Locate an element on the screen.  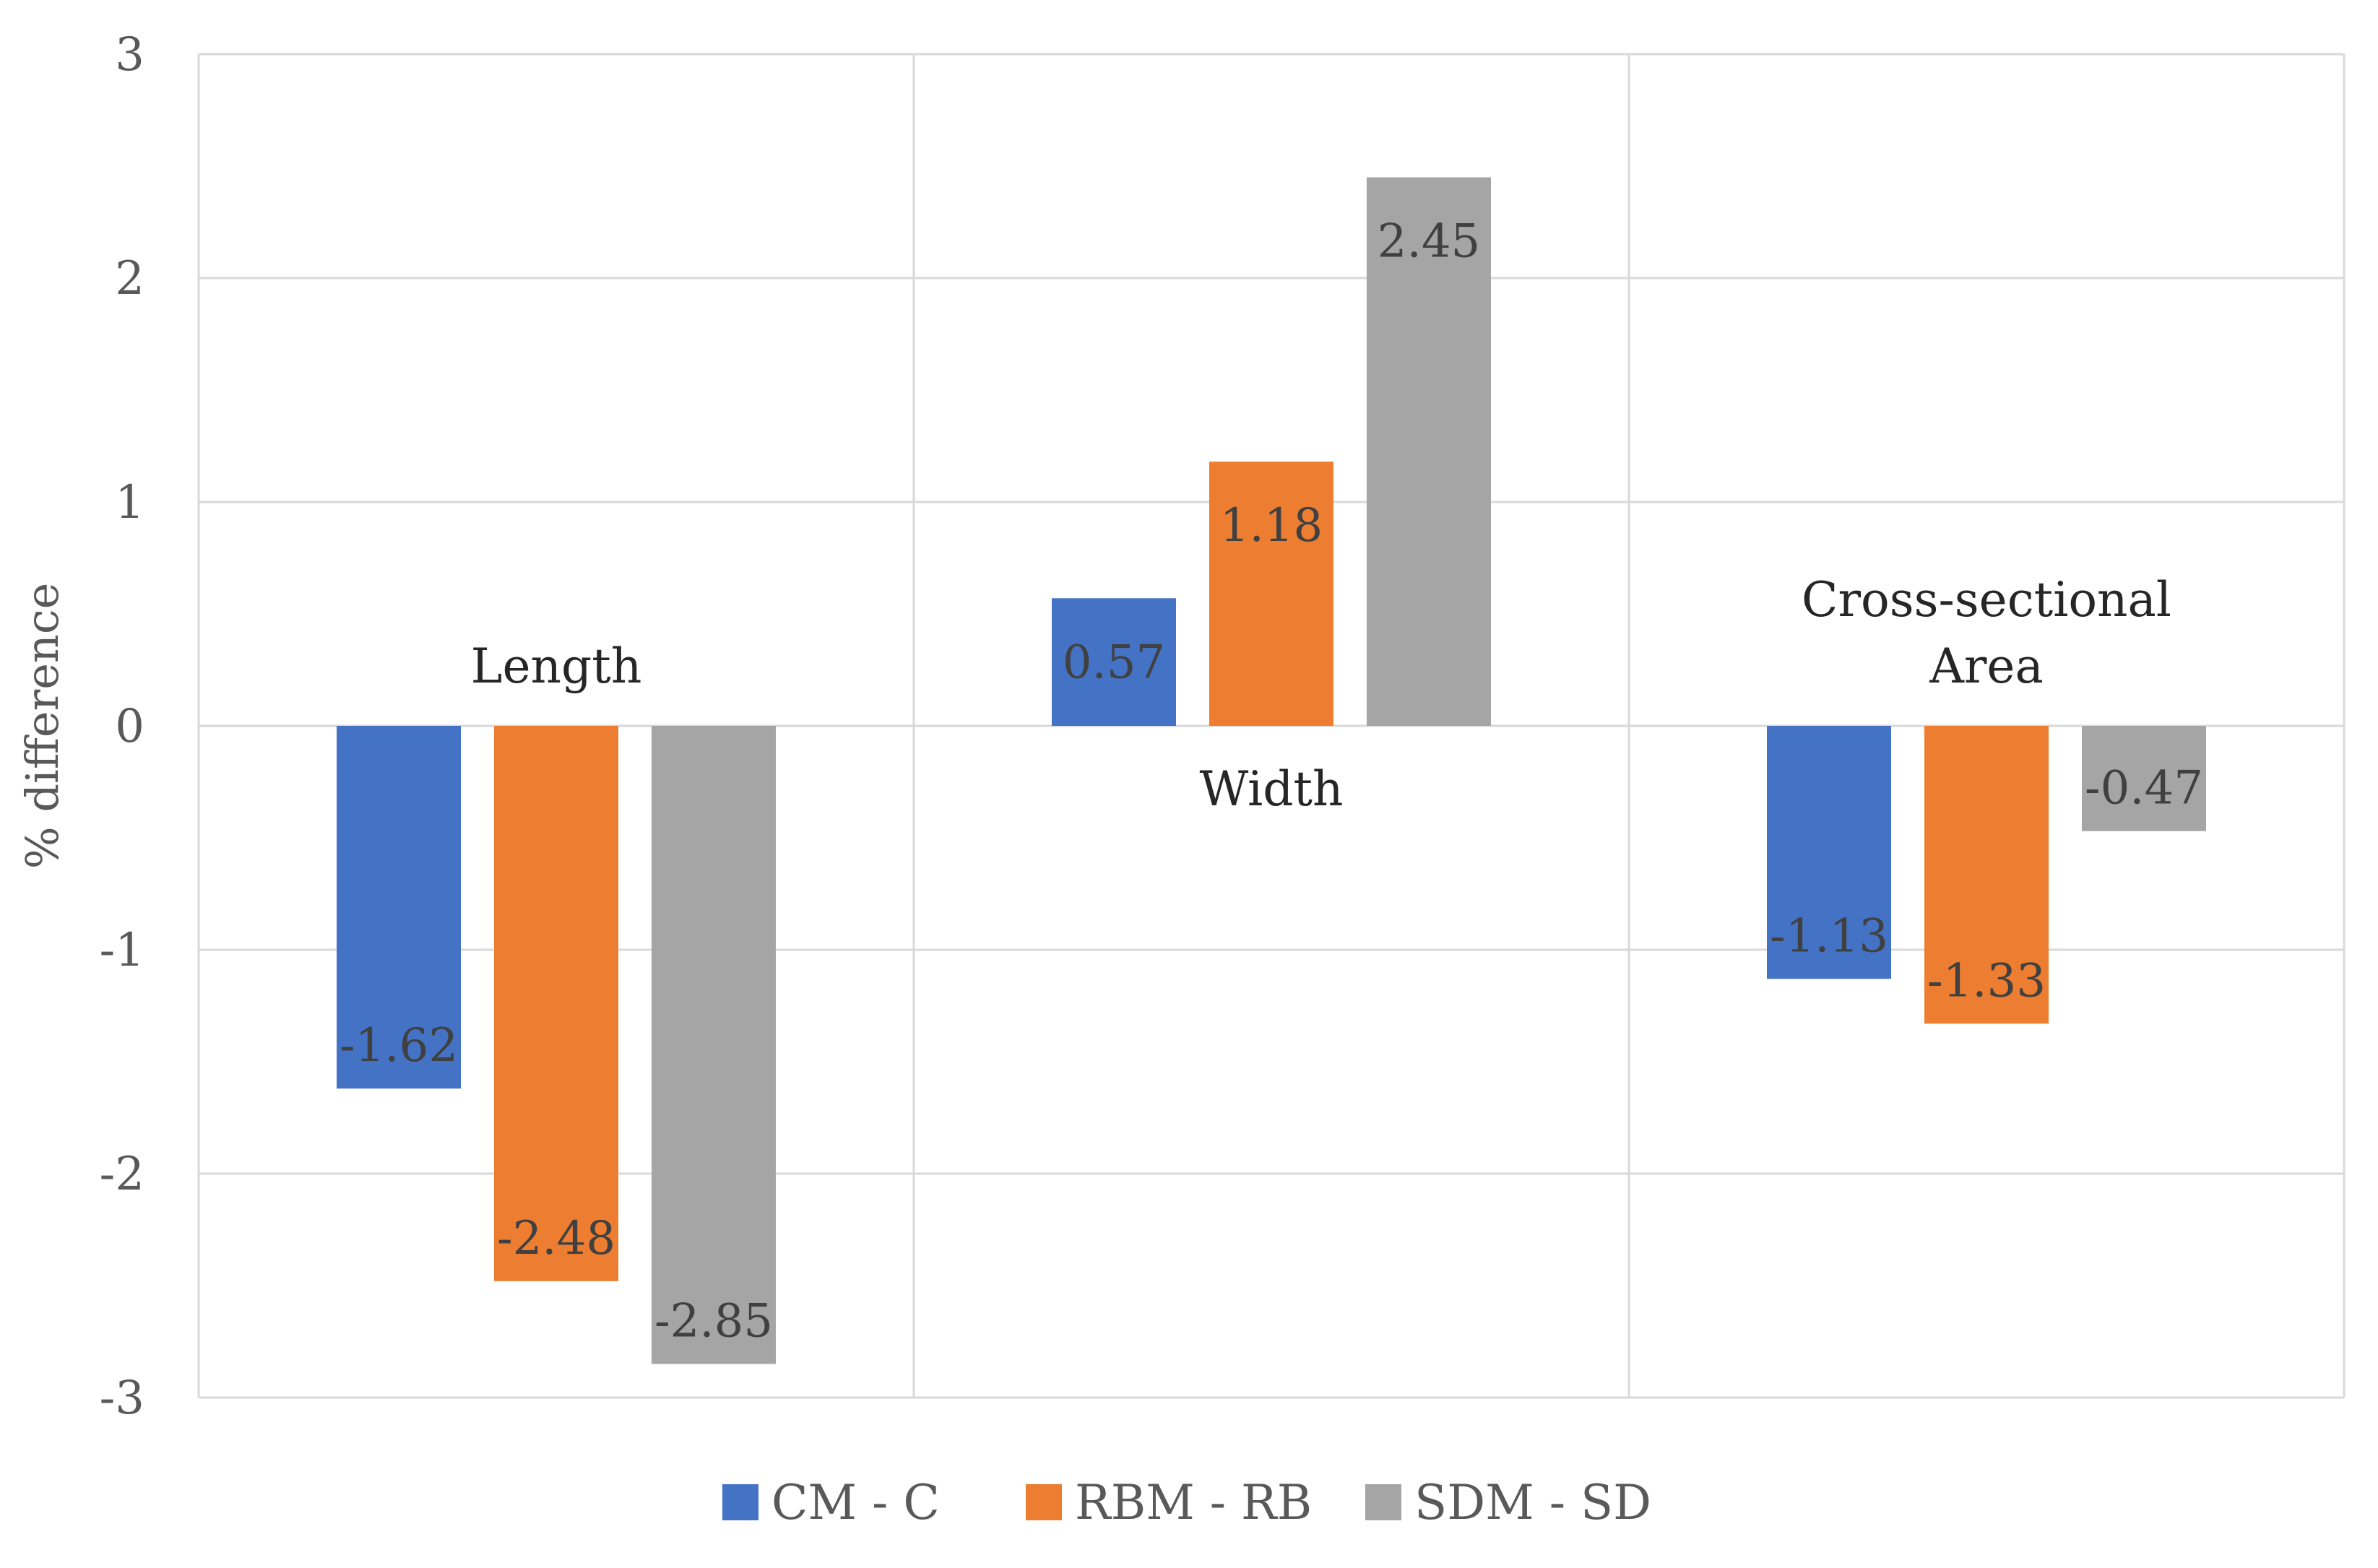
y-tick-label: -1 is located at coordinates (122, 950).